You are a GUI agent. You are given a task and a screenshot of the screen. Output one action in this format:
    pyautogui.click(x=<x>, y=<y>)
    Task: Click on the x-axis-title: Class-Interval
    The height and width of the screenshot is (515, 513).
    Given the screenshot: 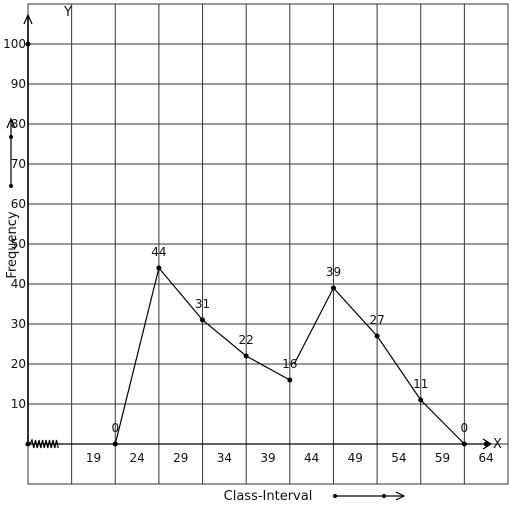 What is the action you would take?
    pyautogui.click(x=268, y=496)
    